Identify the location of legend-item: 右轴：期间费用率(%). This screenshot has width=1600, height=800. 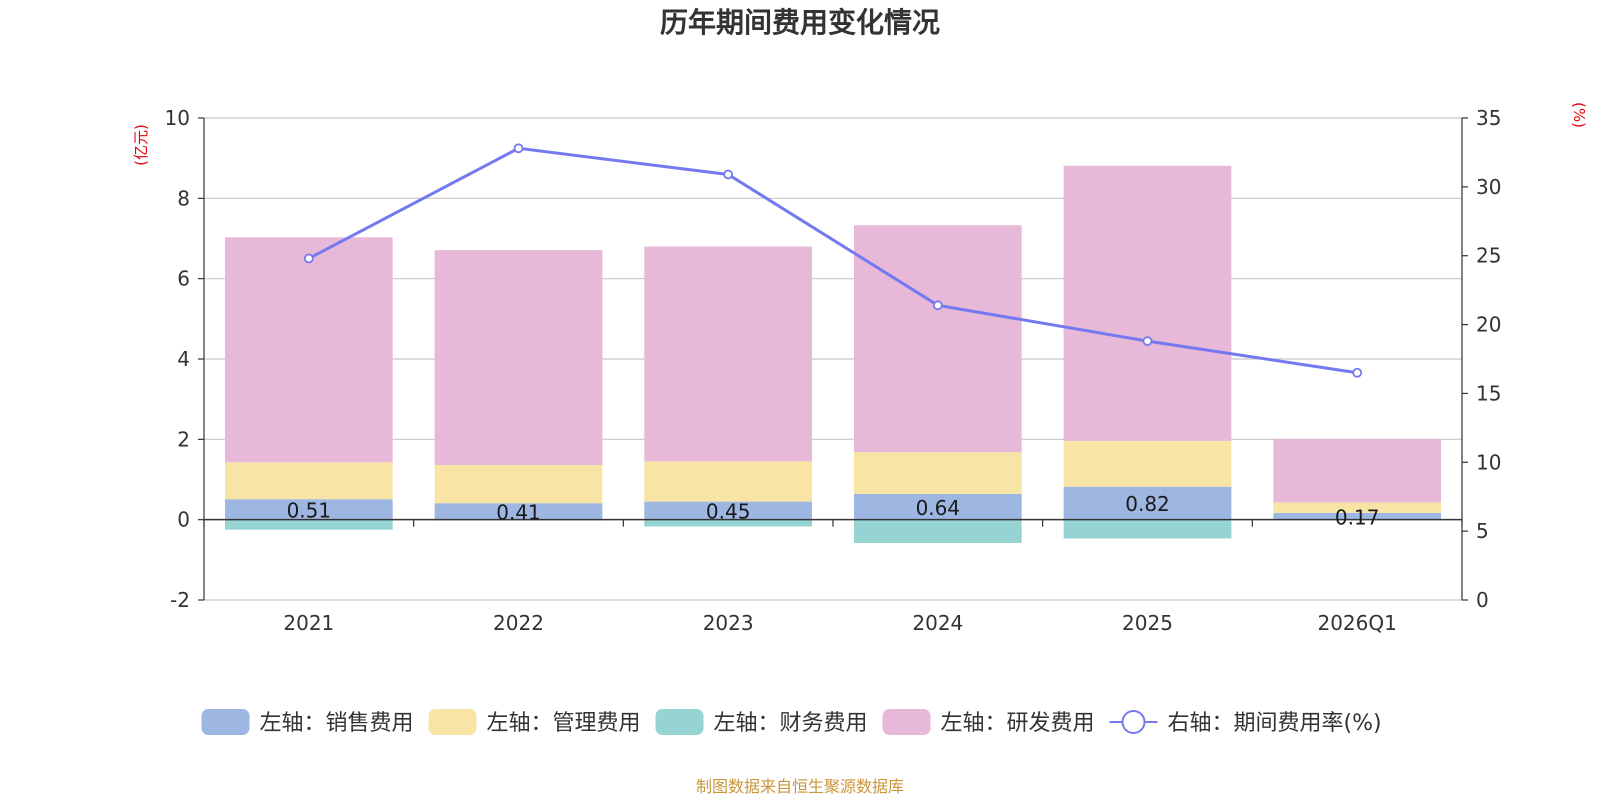
(1245, 723).